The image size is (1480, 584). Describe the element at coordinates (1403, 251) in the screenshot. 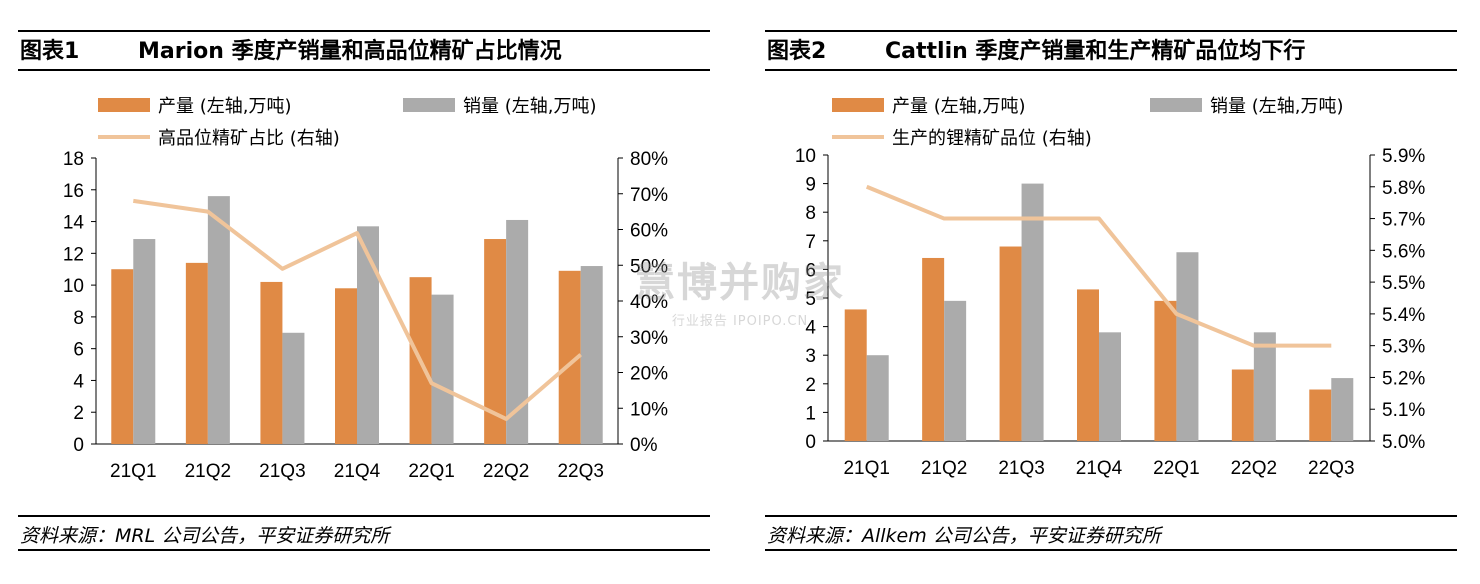

I see `y-right-tick-label: 5.6%` at that location.